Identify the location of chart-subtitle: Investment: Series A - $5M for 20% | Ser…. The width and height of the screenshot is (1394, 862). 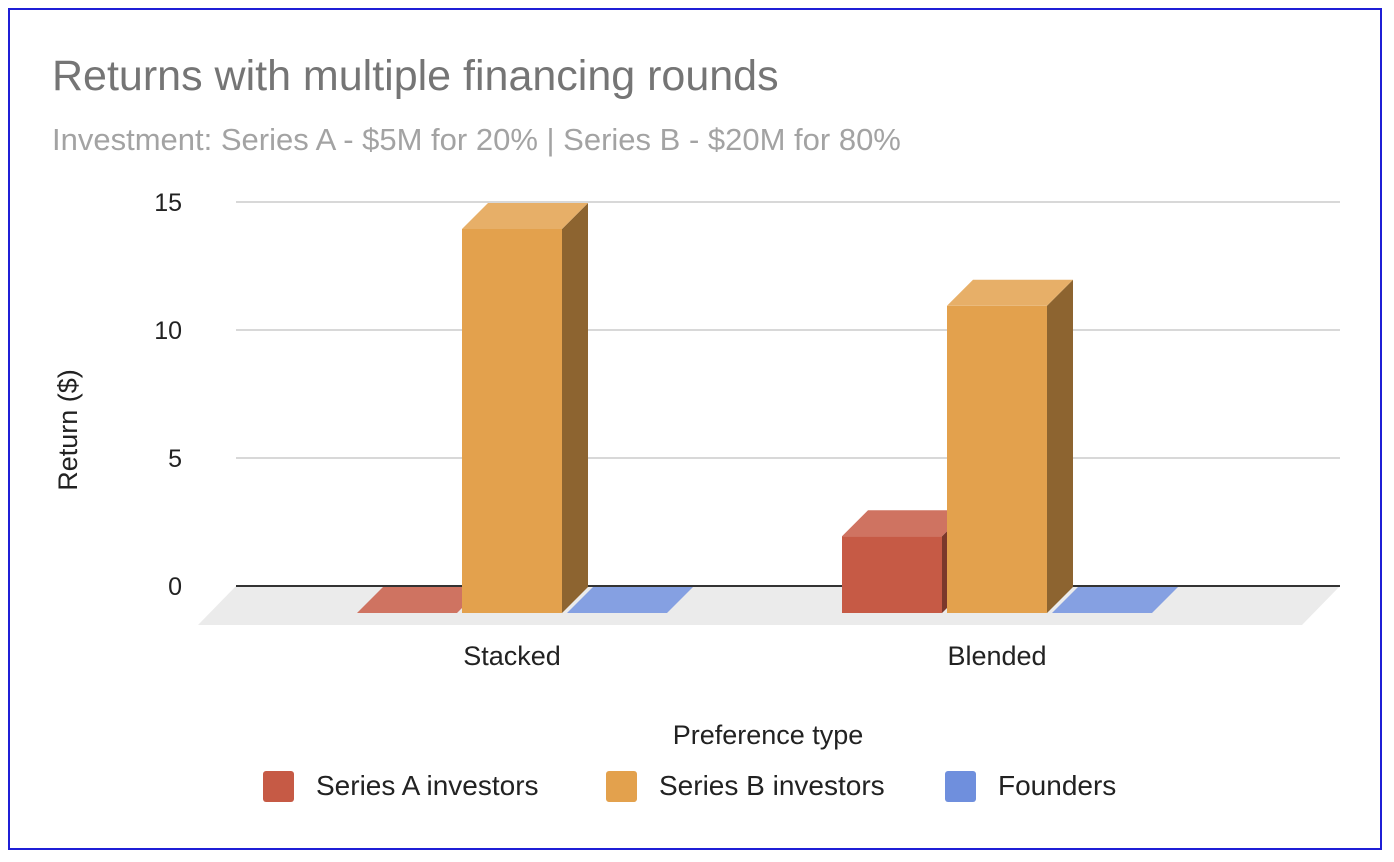
(476, 139).